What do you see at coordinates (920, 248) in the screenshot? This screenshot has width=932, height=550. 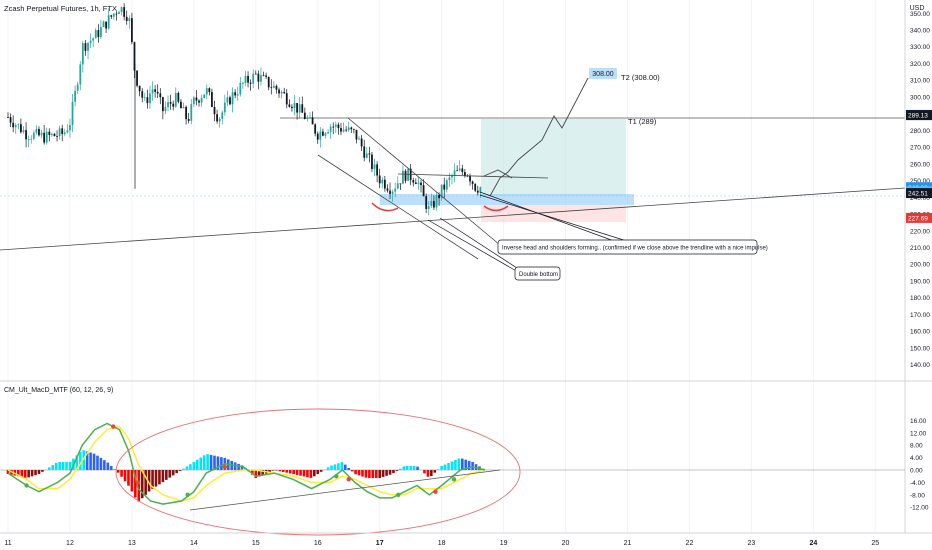 I see `price-tick-label: 210.00` at bounding box center [920, 248].